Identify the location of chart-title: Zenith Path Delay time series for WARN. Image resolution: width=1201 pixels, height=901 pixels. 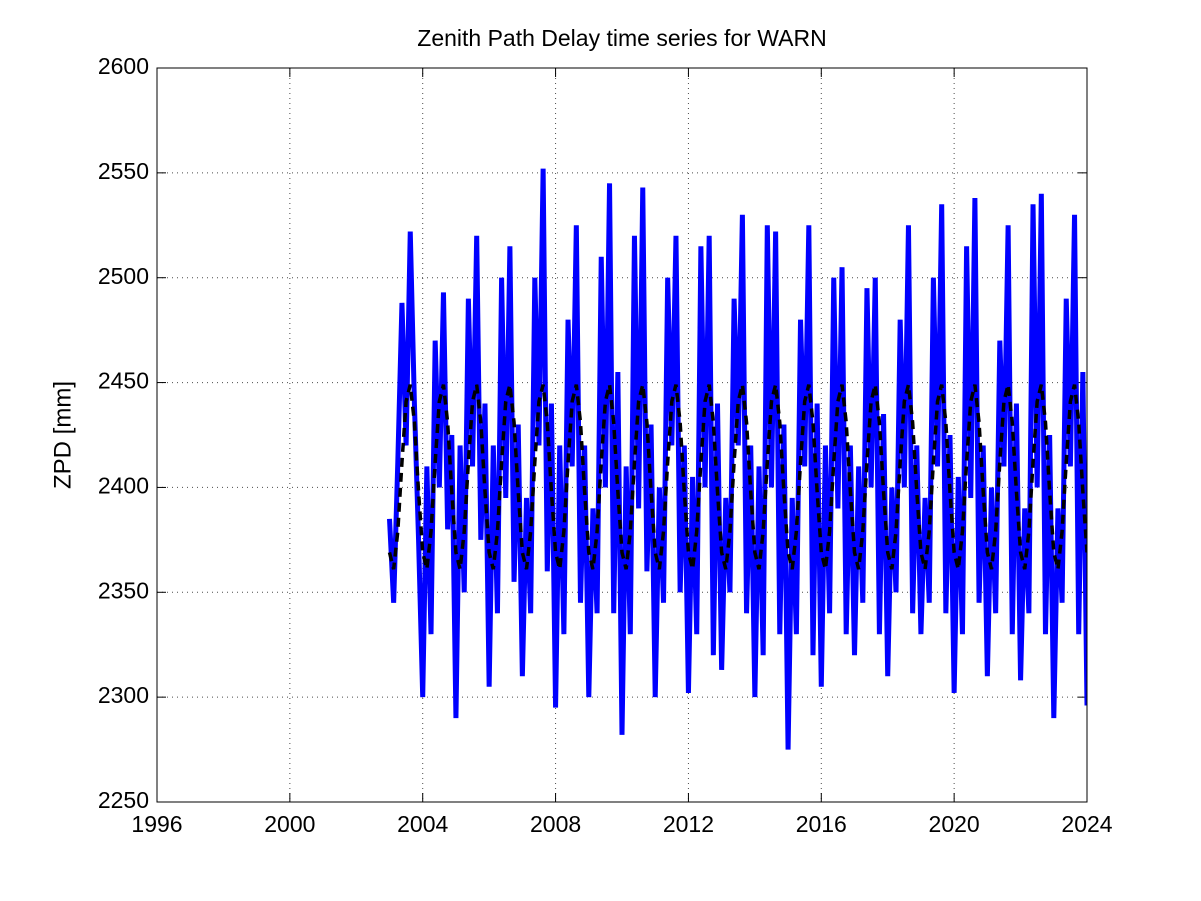
(621, 38).